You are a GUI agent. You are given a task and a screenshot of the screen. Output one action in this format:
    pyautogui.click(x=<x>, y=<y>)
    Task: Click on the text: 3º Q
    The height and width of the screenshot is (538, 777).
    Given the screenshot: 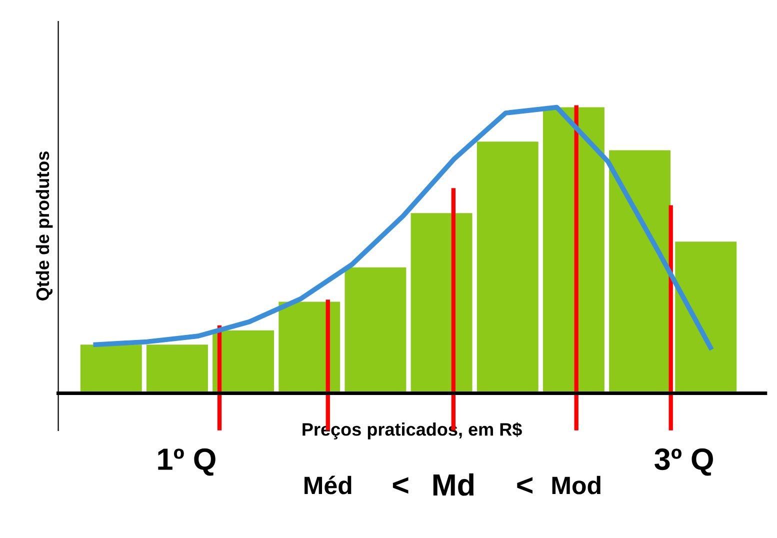 What is the action you would take?
    pyautogui.click(x=683, y=462)
    